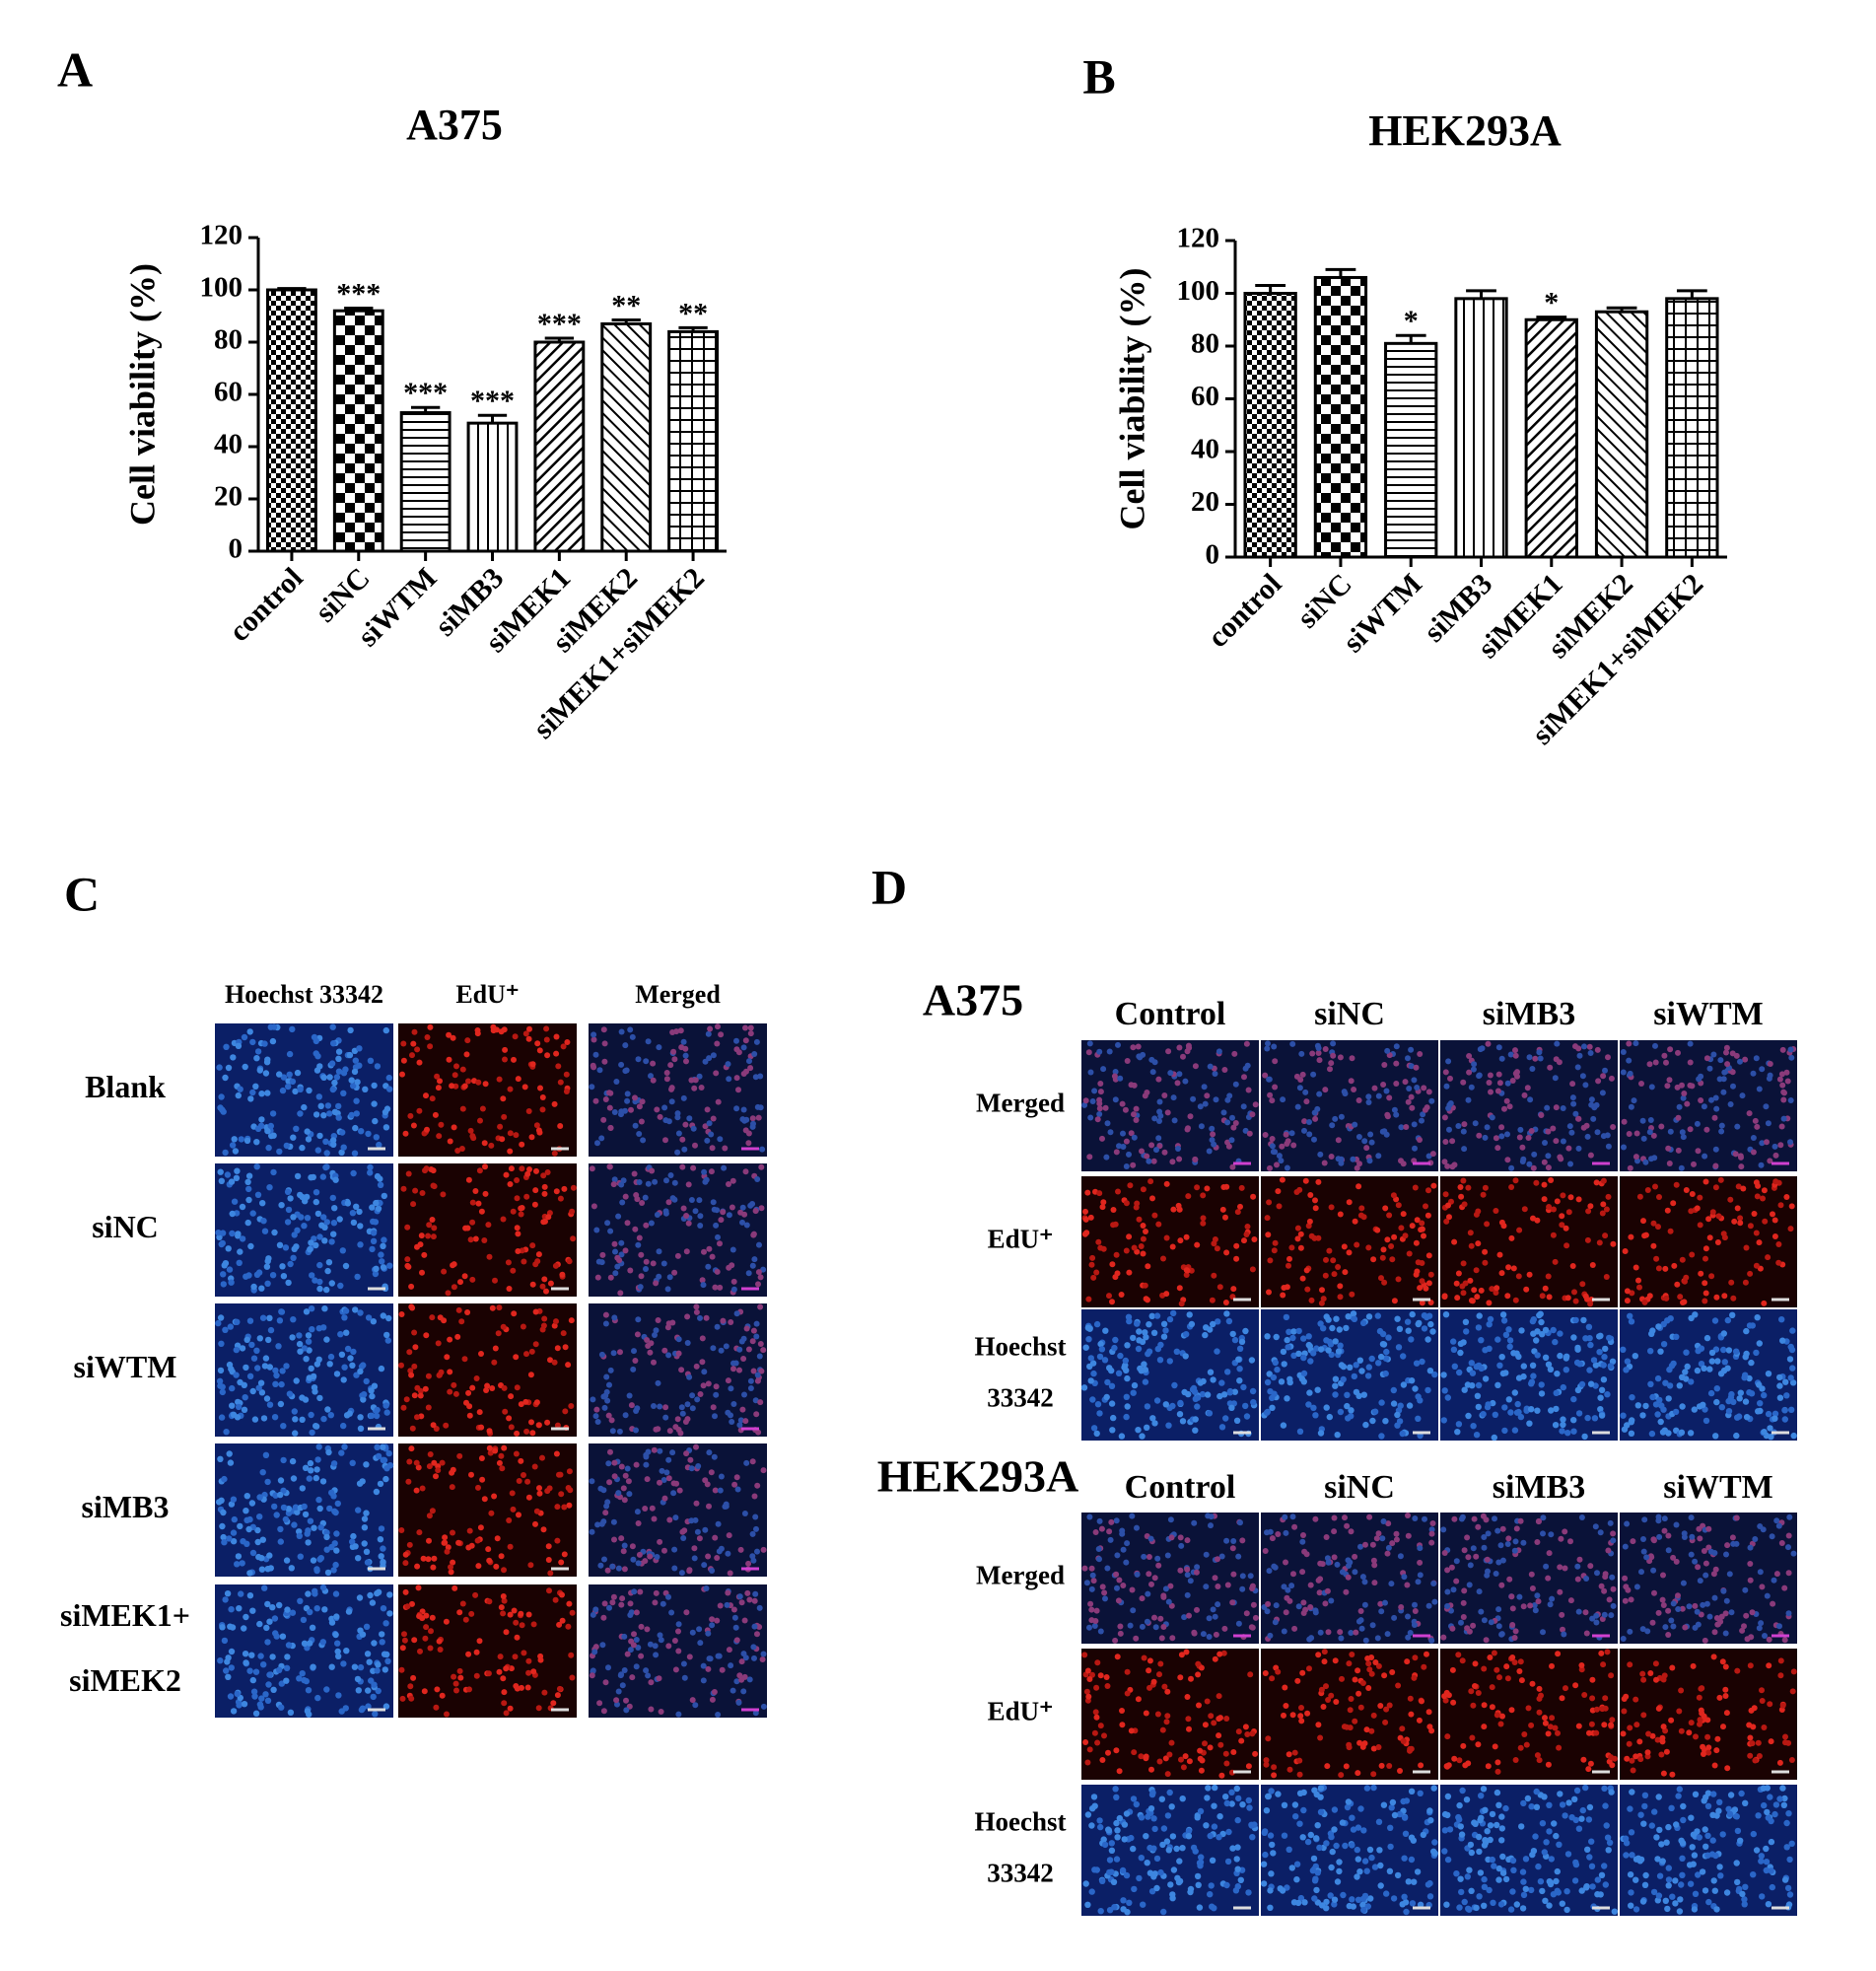  I want to click on y-tick-label: 120, so click(221, 235).